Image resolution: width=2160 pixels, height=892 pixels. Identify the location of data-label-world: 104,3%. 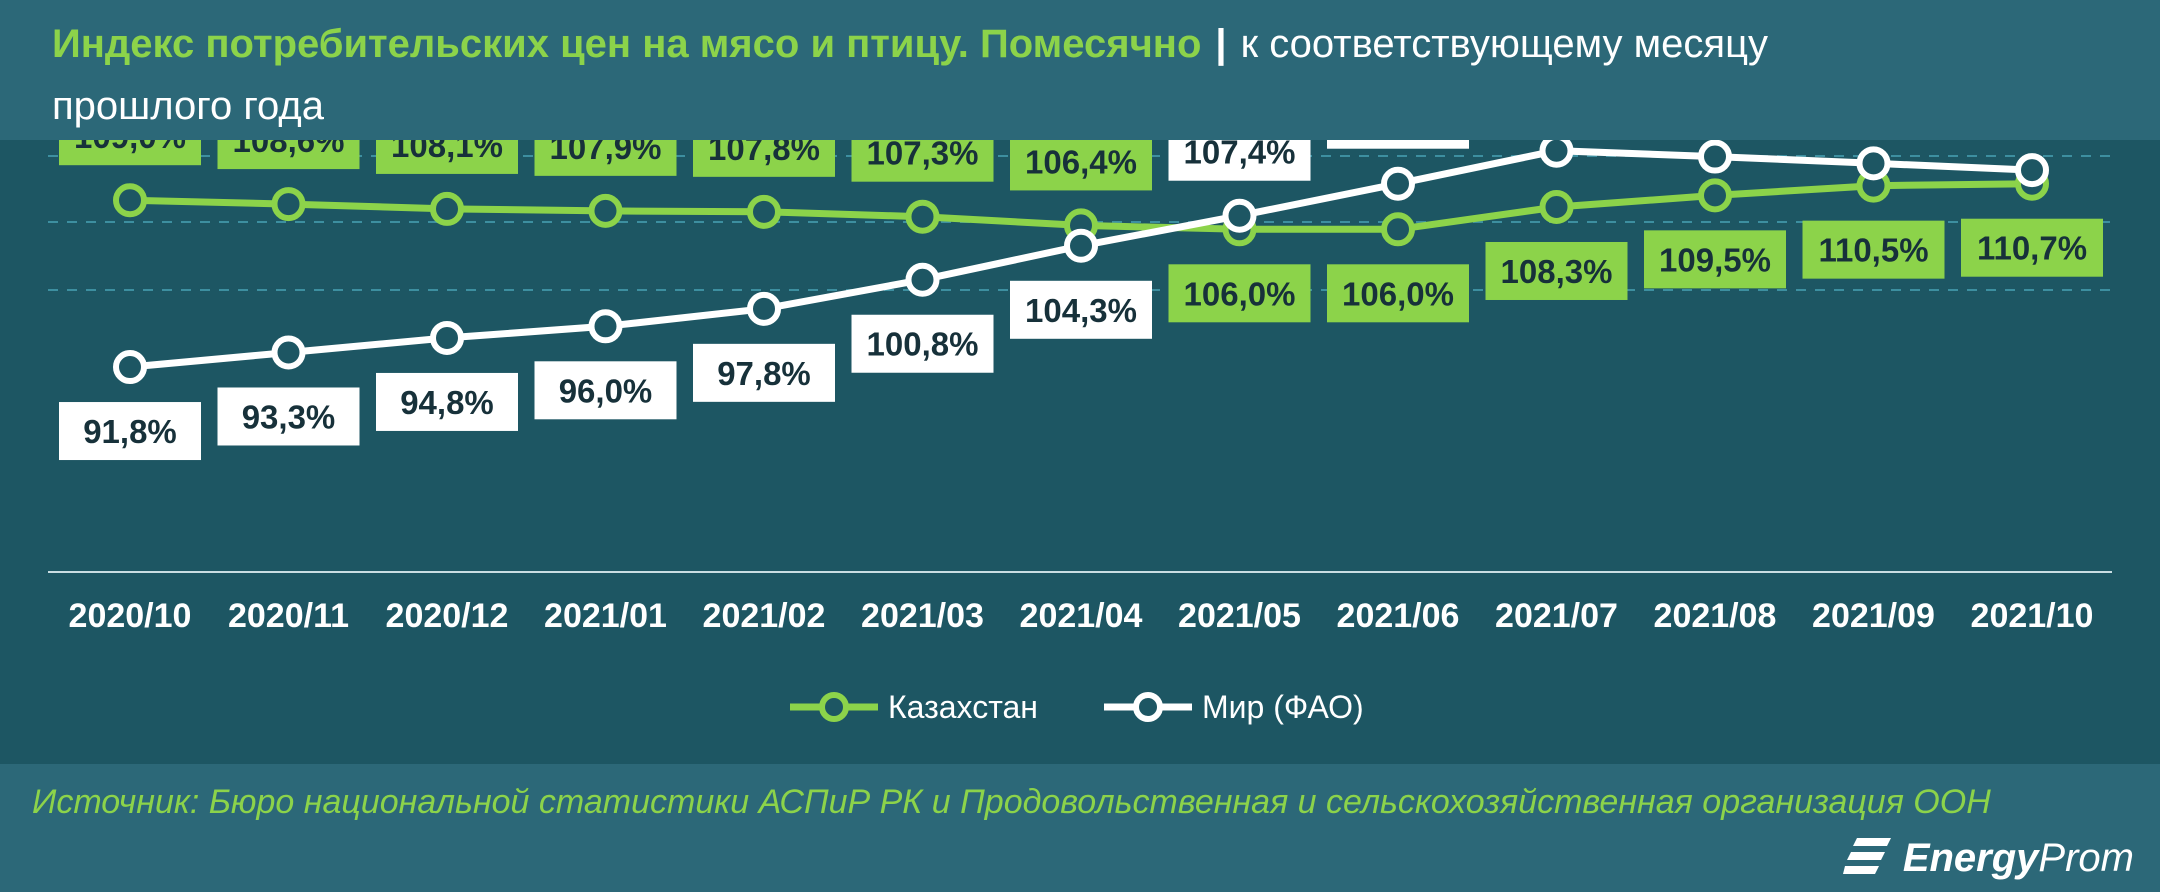
(1081, 310).